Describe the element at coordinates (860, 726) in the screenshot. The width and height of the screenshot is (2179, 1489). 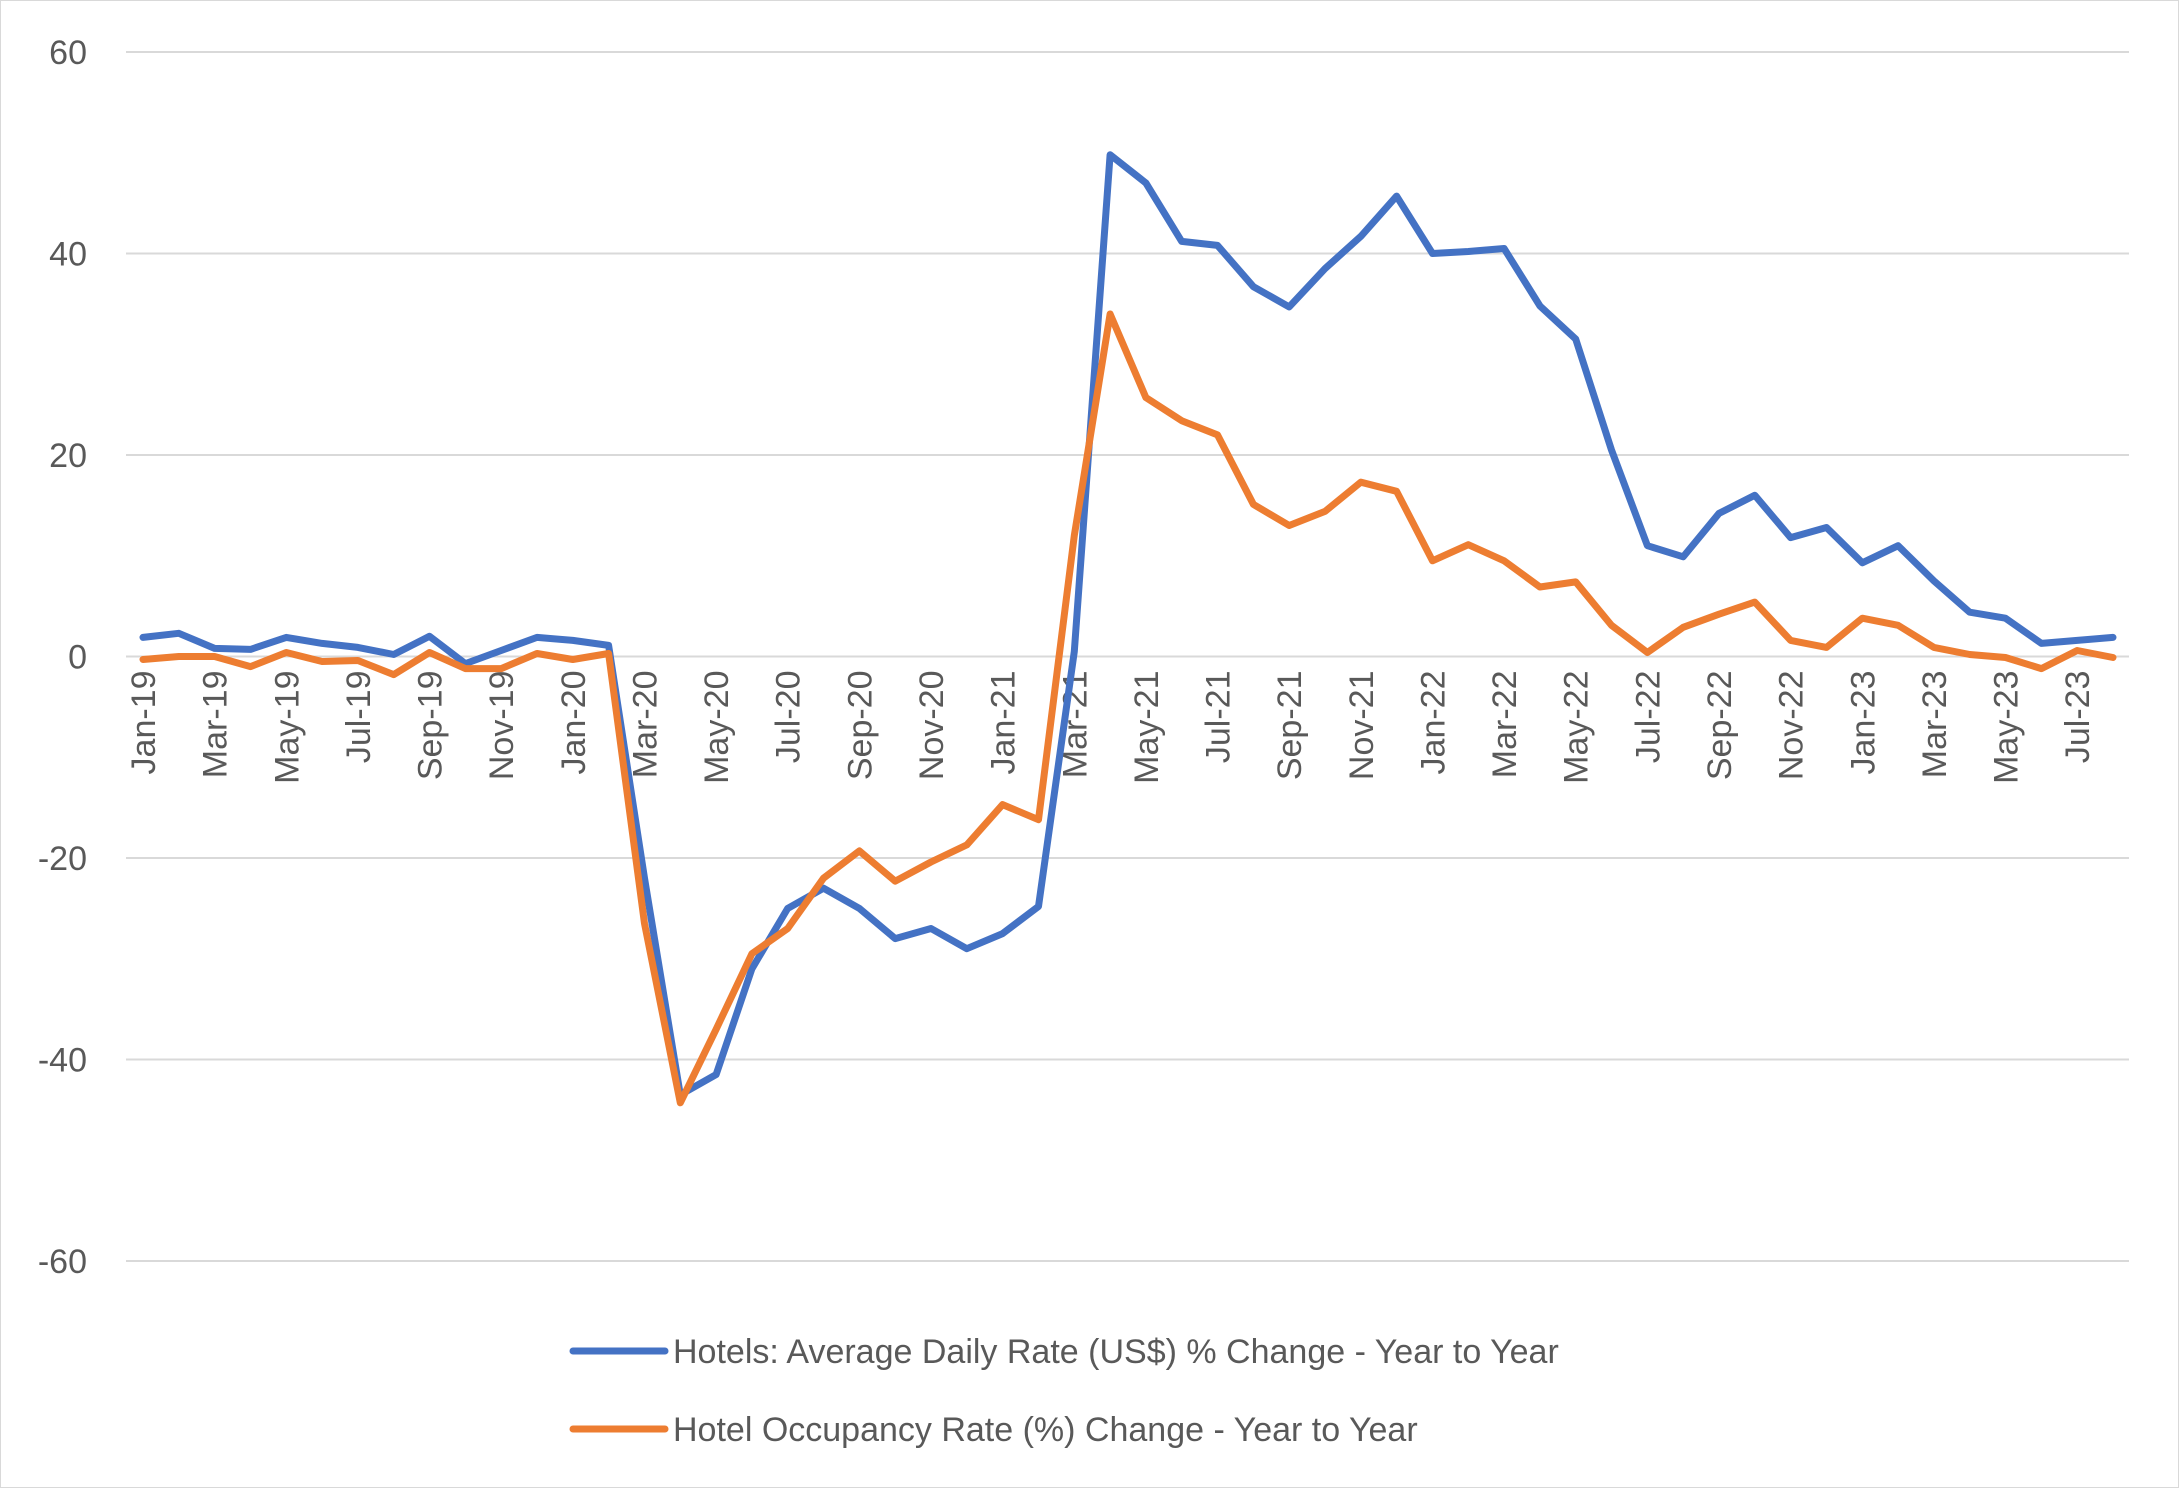
I see `x-tick-label: Sep-20` at that location.